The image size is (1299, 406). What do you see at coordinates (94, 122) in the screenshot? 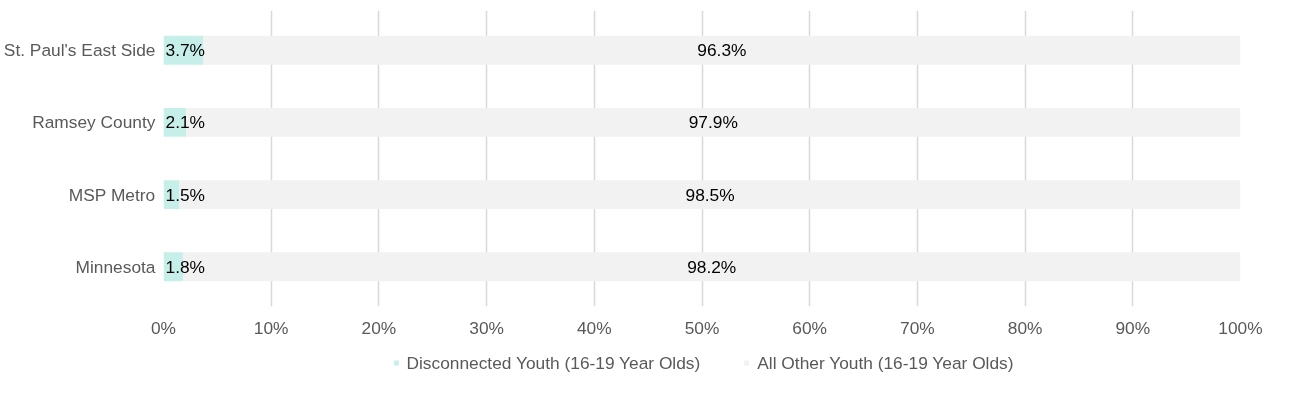
I see `y-tick-label: Ramsey County` at bounding box center [94, 122].